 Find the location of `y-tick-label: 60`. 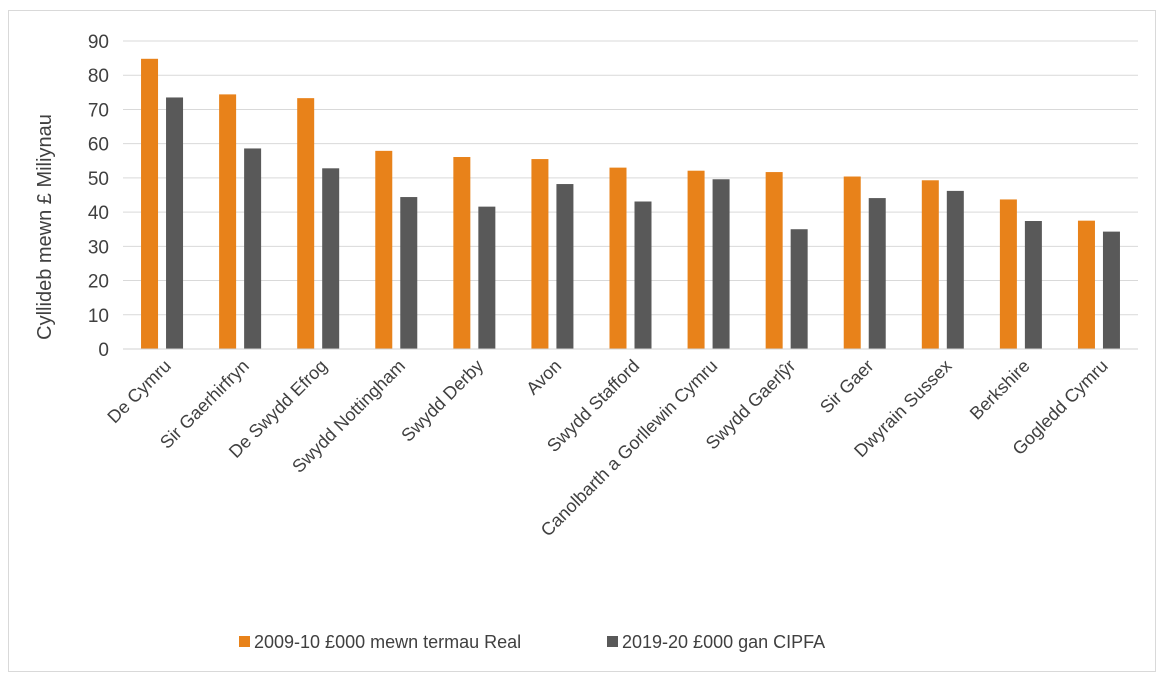

y-tick-label: 60 is located at coordinates (98, 145).